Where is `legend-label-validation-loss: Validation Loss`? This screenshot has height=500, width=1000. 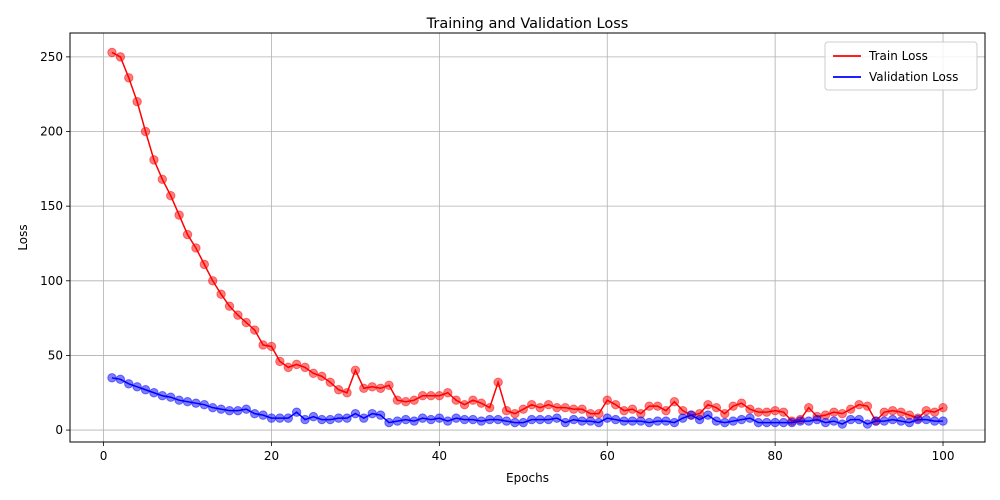 legend-label-validation-loss: Validation Loss is located at coordinates (913, 77).